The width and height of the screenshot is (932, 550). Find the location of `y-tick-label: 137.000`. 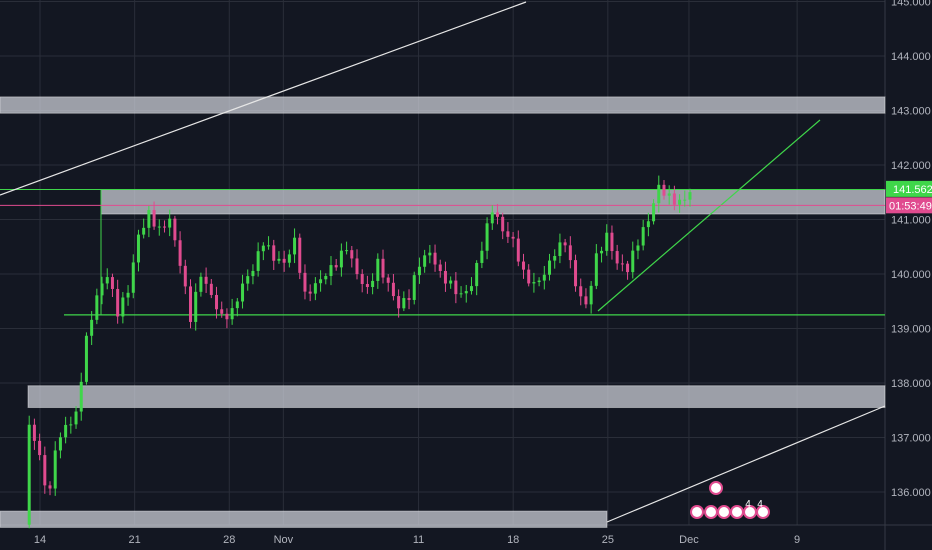

y-tick-label: 137.000 is located at coordinates (911, 439).